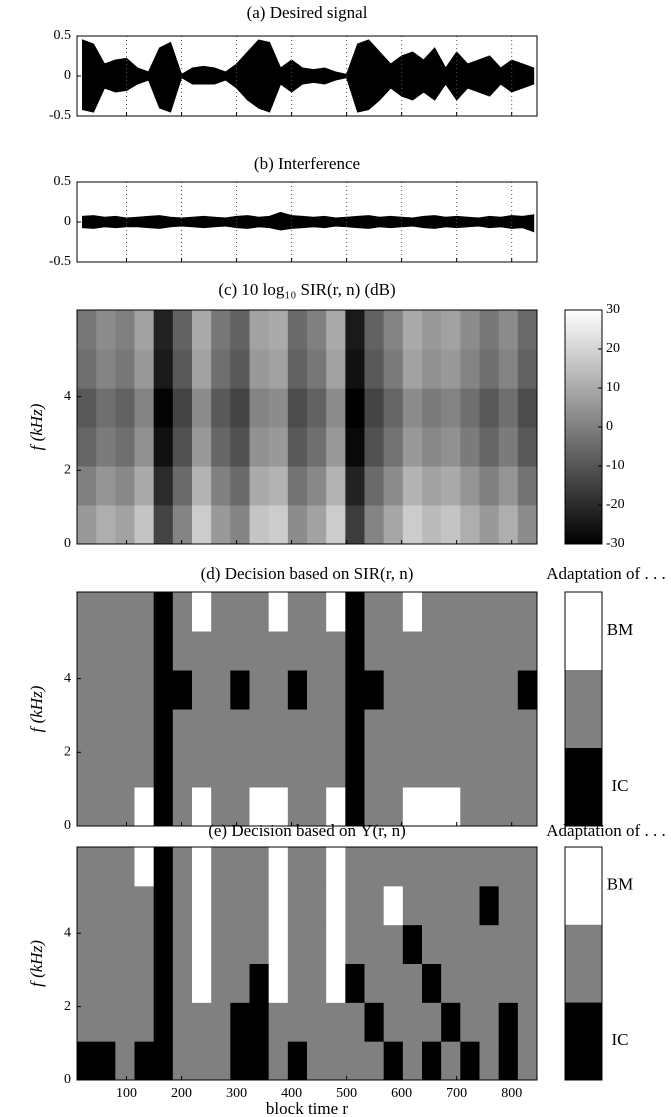 This screenshot has width=671, height=1117. I want to click on panel-title: (b) Interference, so click(307, 163).